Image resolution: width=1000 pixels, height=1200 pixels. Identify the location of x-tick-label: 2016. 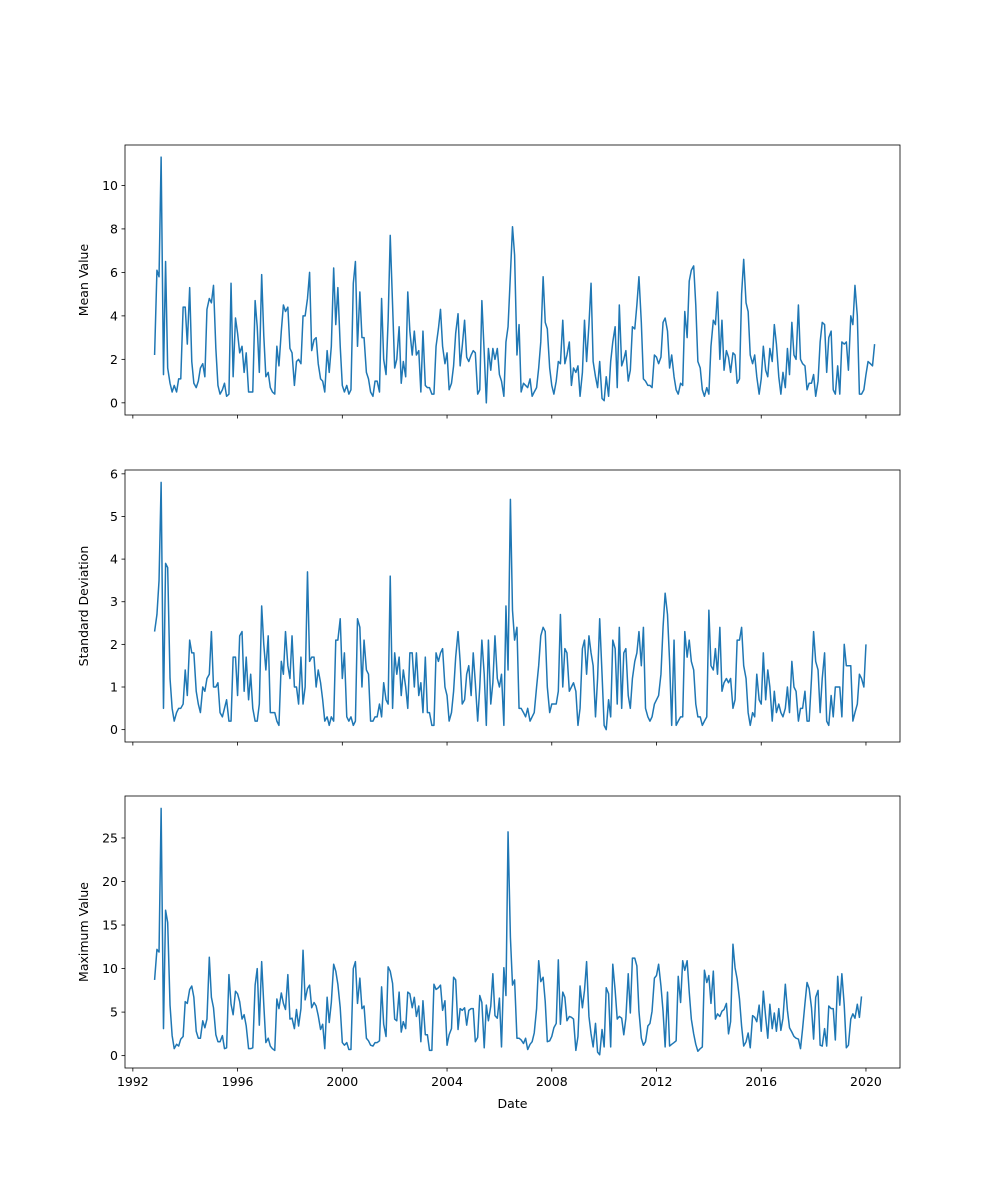
(761, 1081).